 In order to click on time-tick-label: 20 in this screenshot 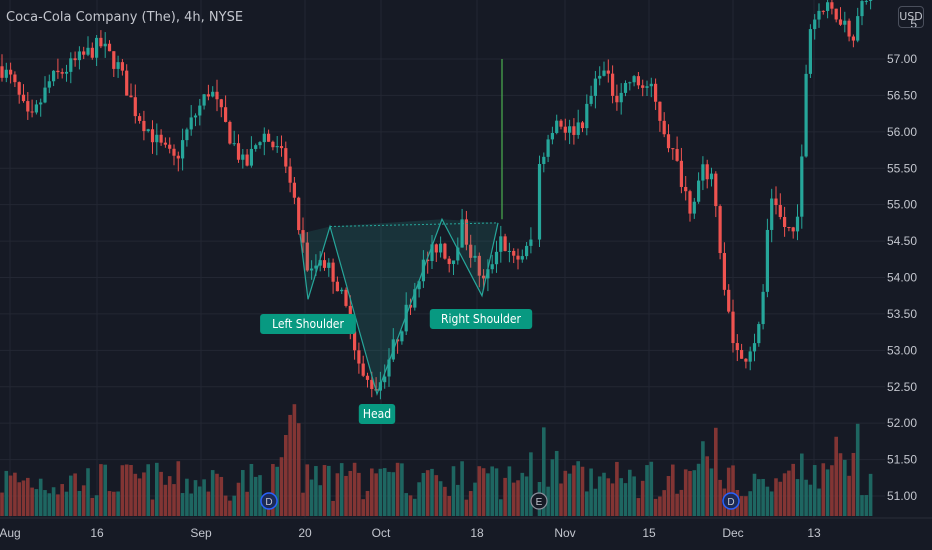, I will do `click(305, 533)`.